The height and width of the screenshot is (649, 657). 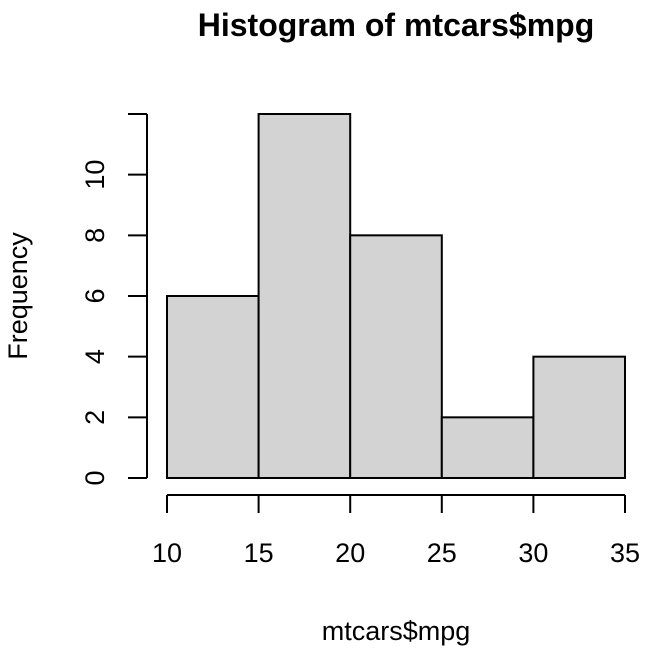 What do you see at coordinates (533, 553) in the screenshot?
I see `x-tick-label-30: 30` at bounding box center [533, 553].